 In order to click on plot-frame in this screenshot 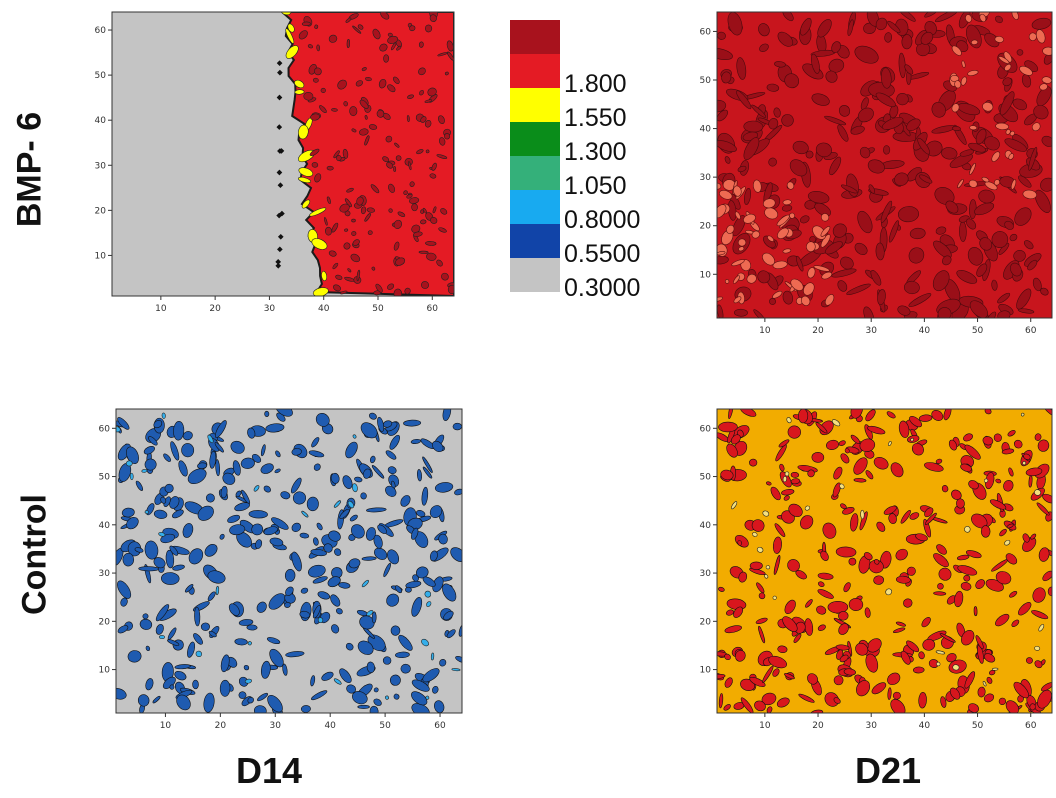, I will do `click(884, 165)`.